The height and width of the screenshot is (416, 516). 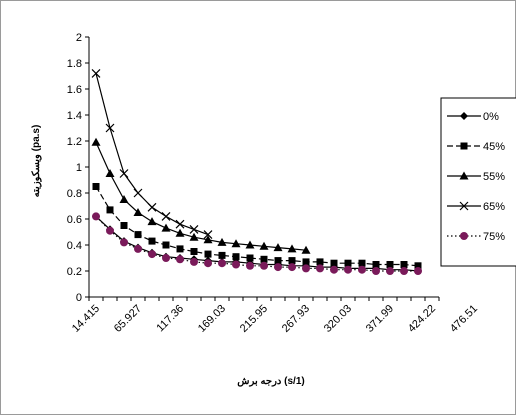 I want to click on x-tick-label: 371.99, so click(x=380, y=319).